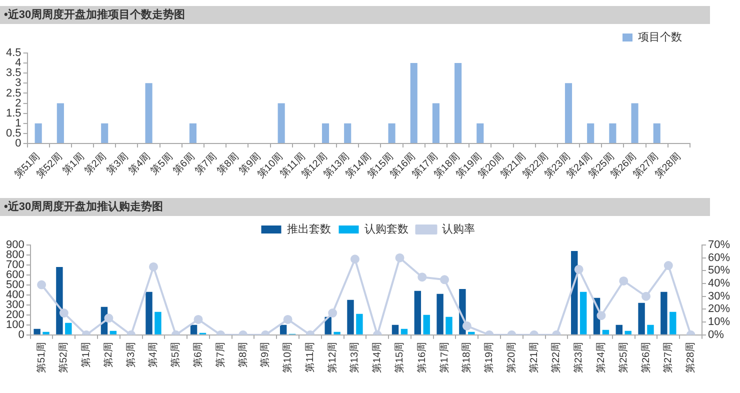 This screenshot has width=740, height=393. I want to click on x-tick-label: 第26周, so click(646, 357).